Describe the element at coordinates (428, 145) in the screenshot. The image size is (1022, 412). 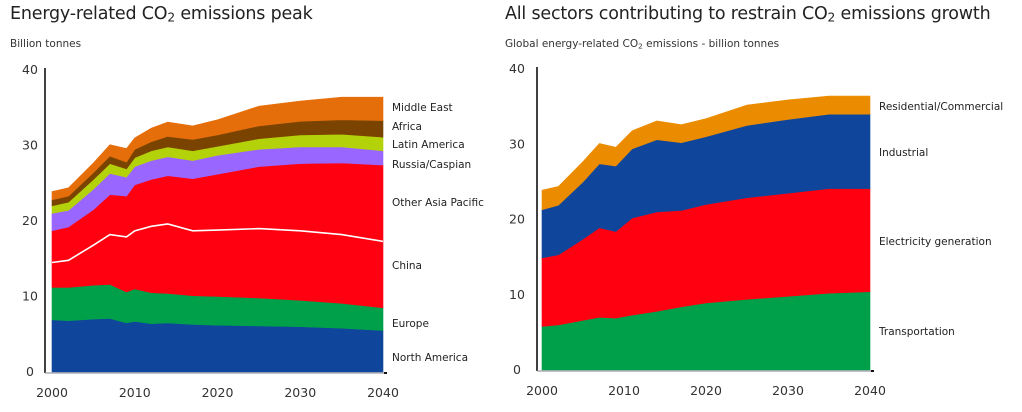
I see `legend-label-latin-america: Latin America` at that location.